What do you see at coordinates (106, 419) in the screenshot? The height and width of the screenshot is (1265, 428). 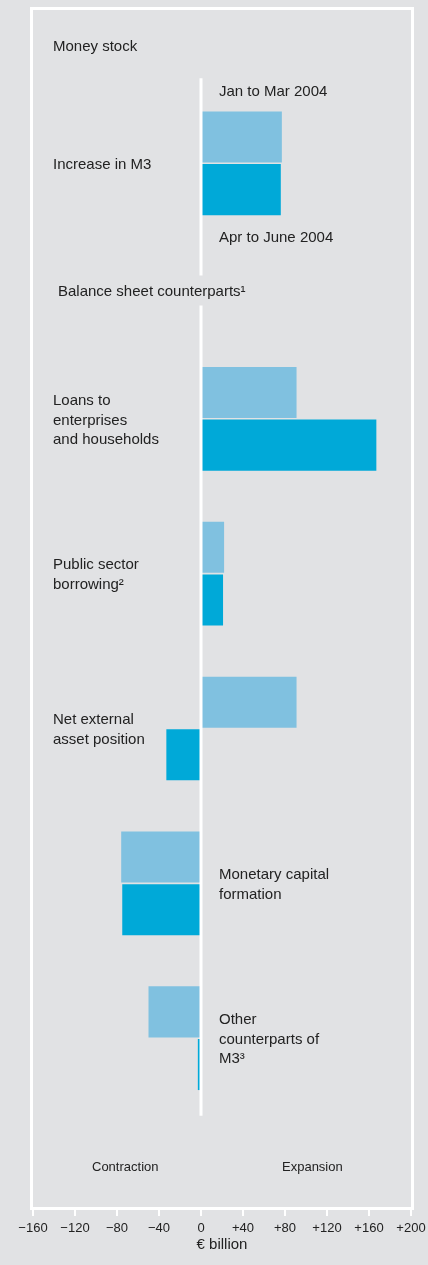 I see `y-tick-label: Loans to enterprises and households` at bounding box center [106, 419].